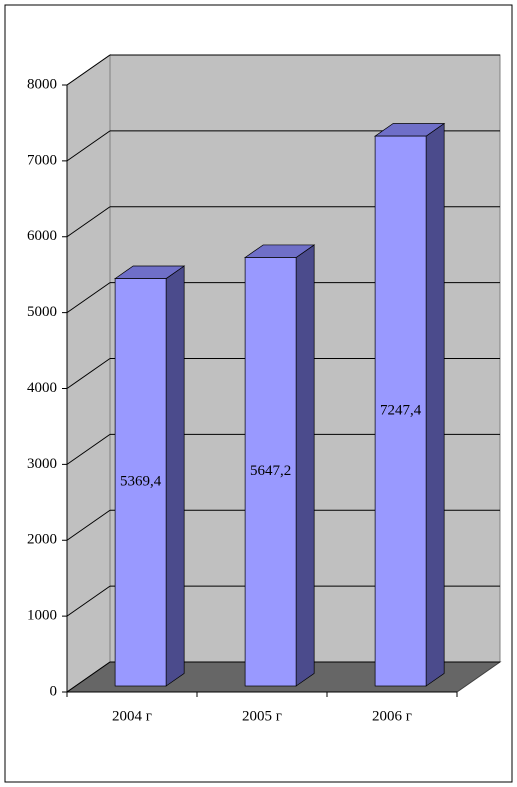 The image size is (517, 787). I want to click on x-tick-label: 2005 г, so click(262, 716).